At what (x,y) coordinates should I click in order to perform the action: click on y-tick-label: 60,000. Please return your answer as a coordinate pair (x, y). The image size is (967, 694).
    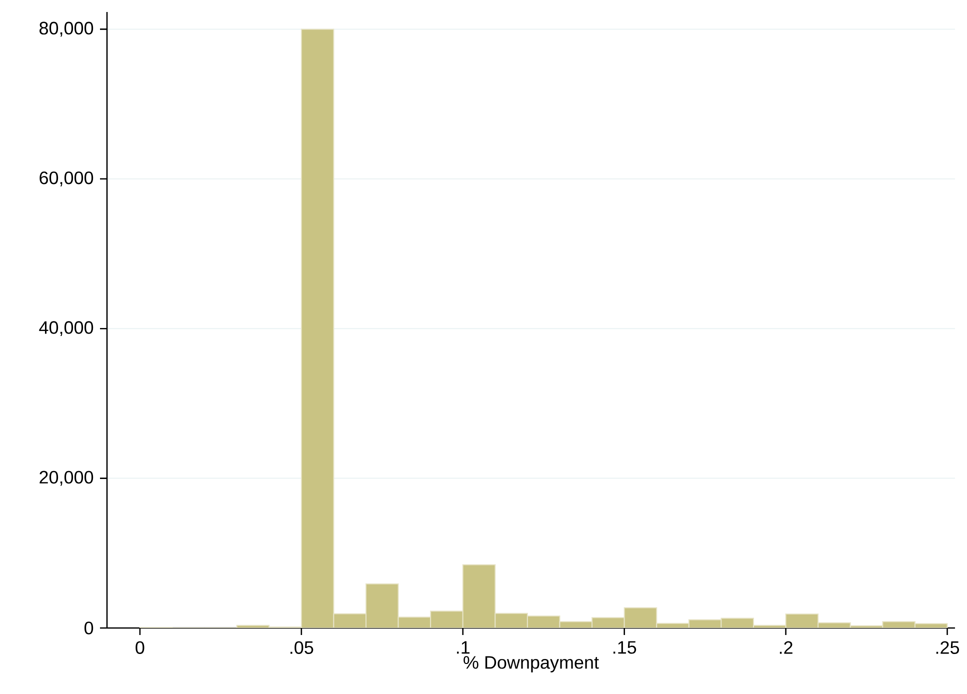
    Looking at the image, I should click on (67, 178).